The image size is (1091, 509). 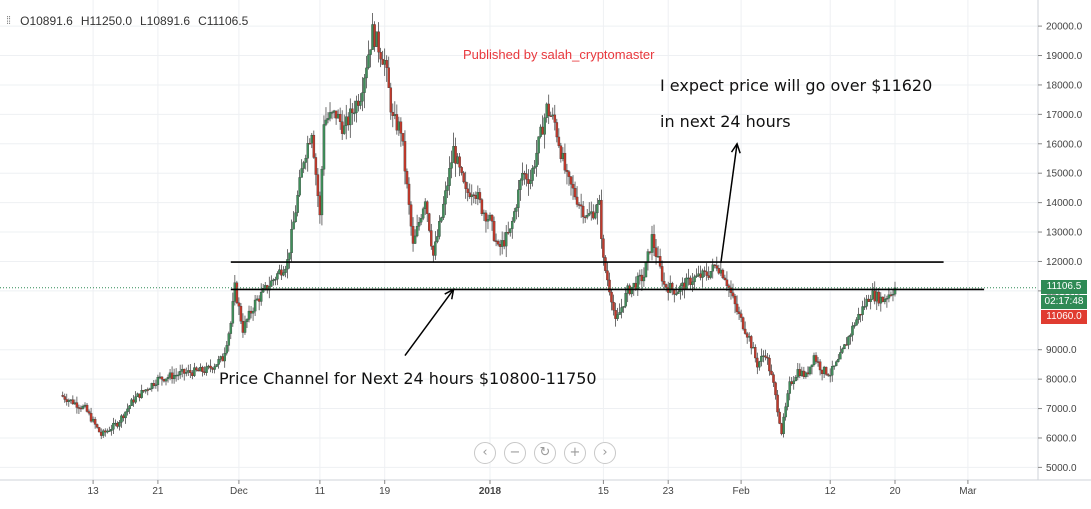 I want to click on scroll-left-button: ‹, so click(x=485, y=453).